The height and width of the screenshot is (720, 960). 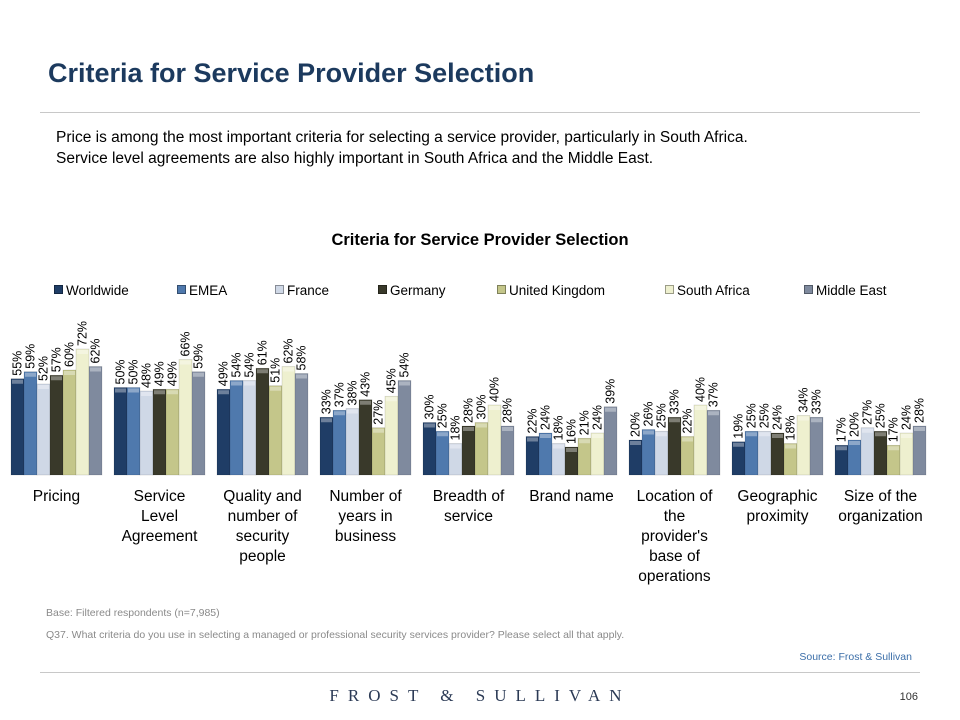 What do you see at coordinates (83, 333) in the screenshot?
I see `bar-value-label: 72%` at bounding box center [83, 333].